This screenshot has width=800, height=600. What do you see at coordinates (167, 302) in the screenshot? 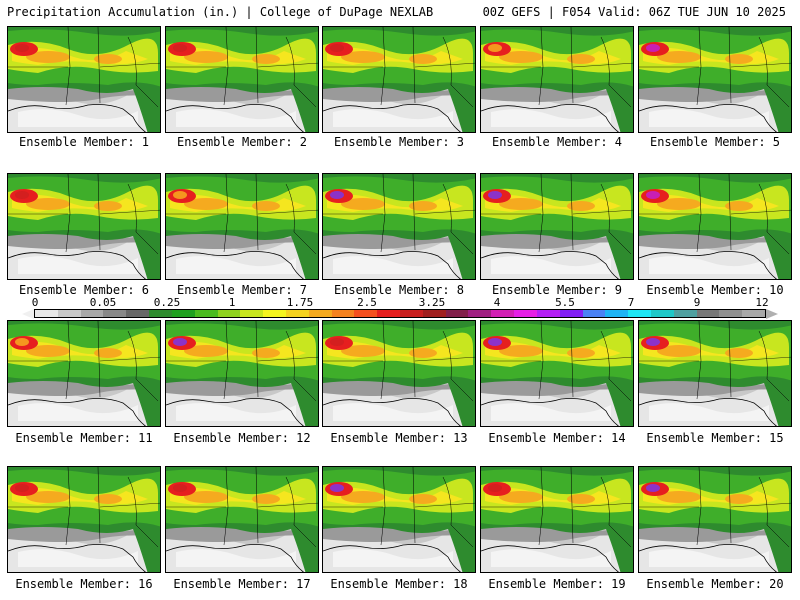
I see `colorbar-tick-label: 0.25` at bounding box center [167, 302].